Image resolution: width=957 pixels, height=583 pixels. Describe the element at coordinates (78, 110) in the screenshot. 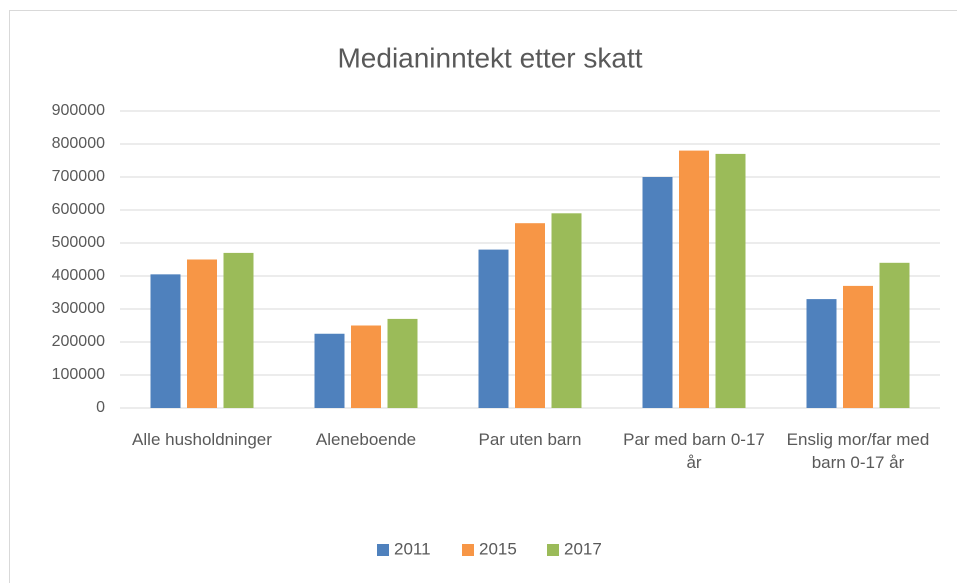

I see `y-tick-label: 900000` at that location.